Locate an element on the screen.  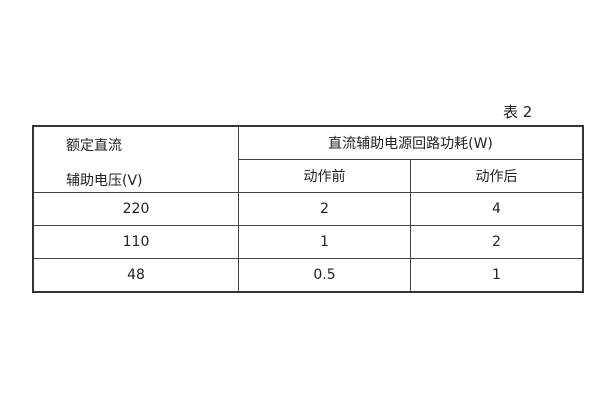
table-row: 220 2 4 is located at coordinates (308, 209).